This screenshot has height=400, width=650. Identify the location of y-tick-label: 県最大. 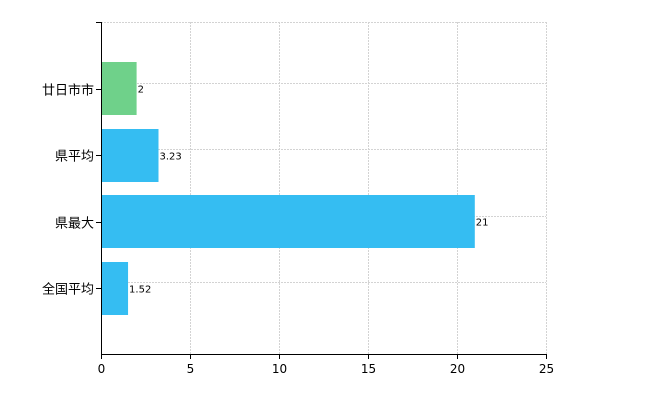
(74, 224).